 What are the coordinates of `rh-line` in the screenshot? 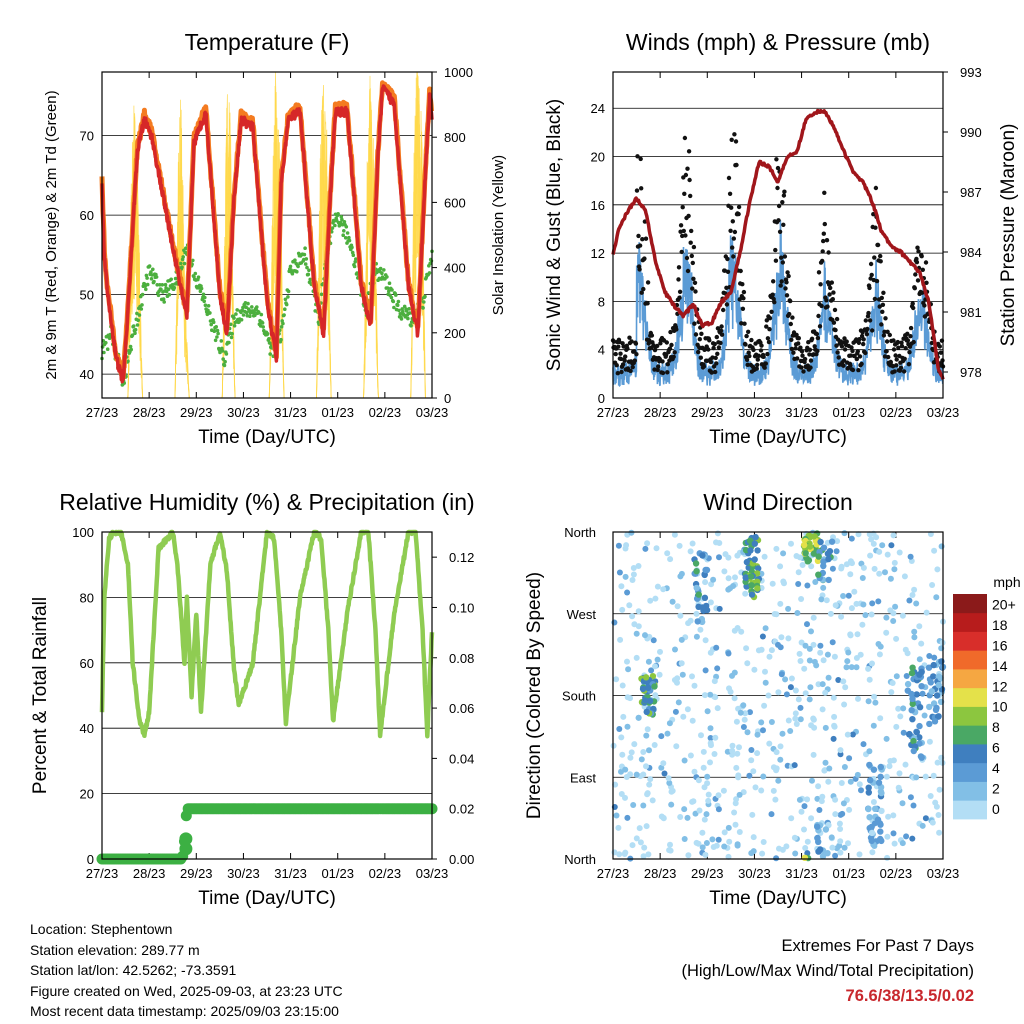 It's located at (267, 634).